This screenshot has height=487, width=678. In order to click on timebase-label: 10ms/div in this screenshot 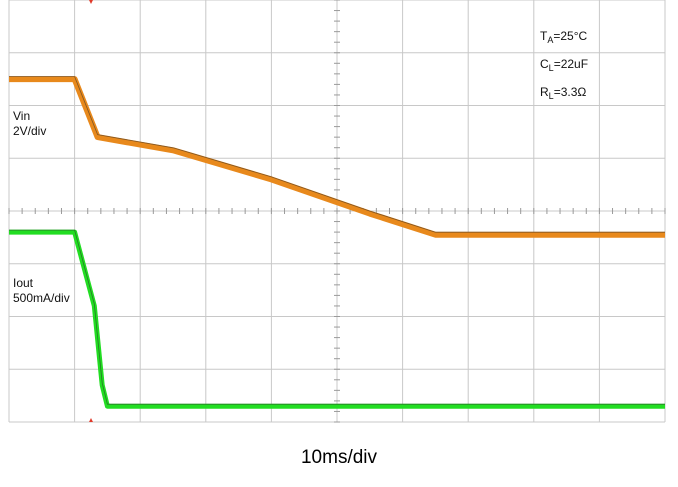, I will do `click(339, 457)`.